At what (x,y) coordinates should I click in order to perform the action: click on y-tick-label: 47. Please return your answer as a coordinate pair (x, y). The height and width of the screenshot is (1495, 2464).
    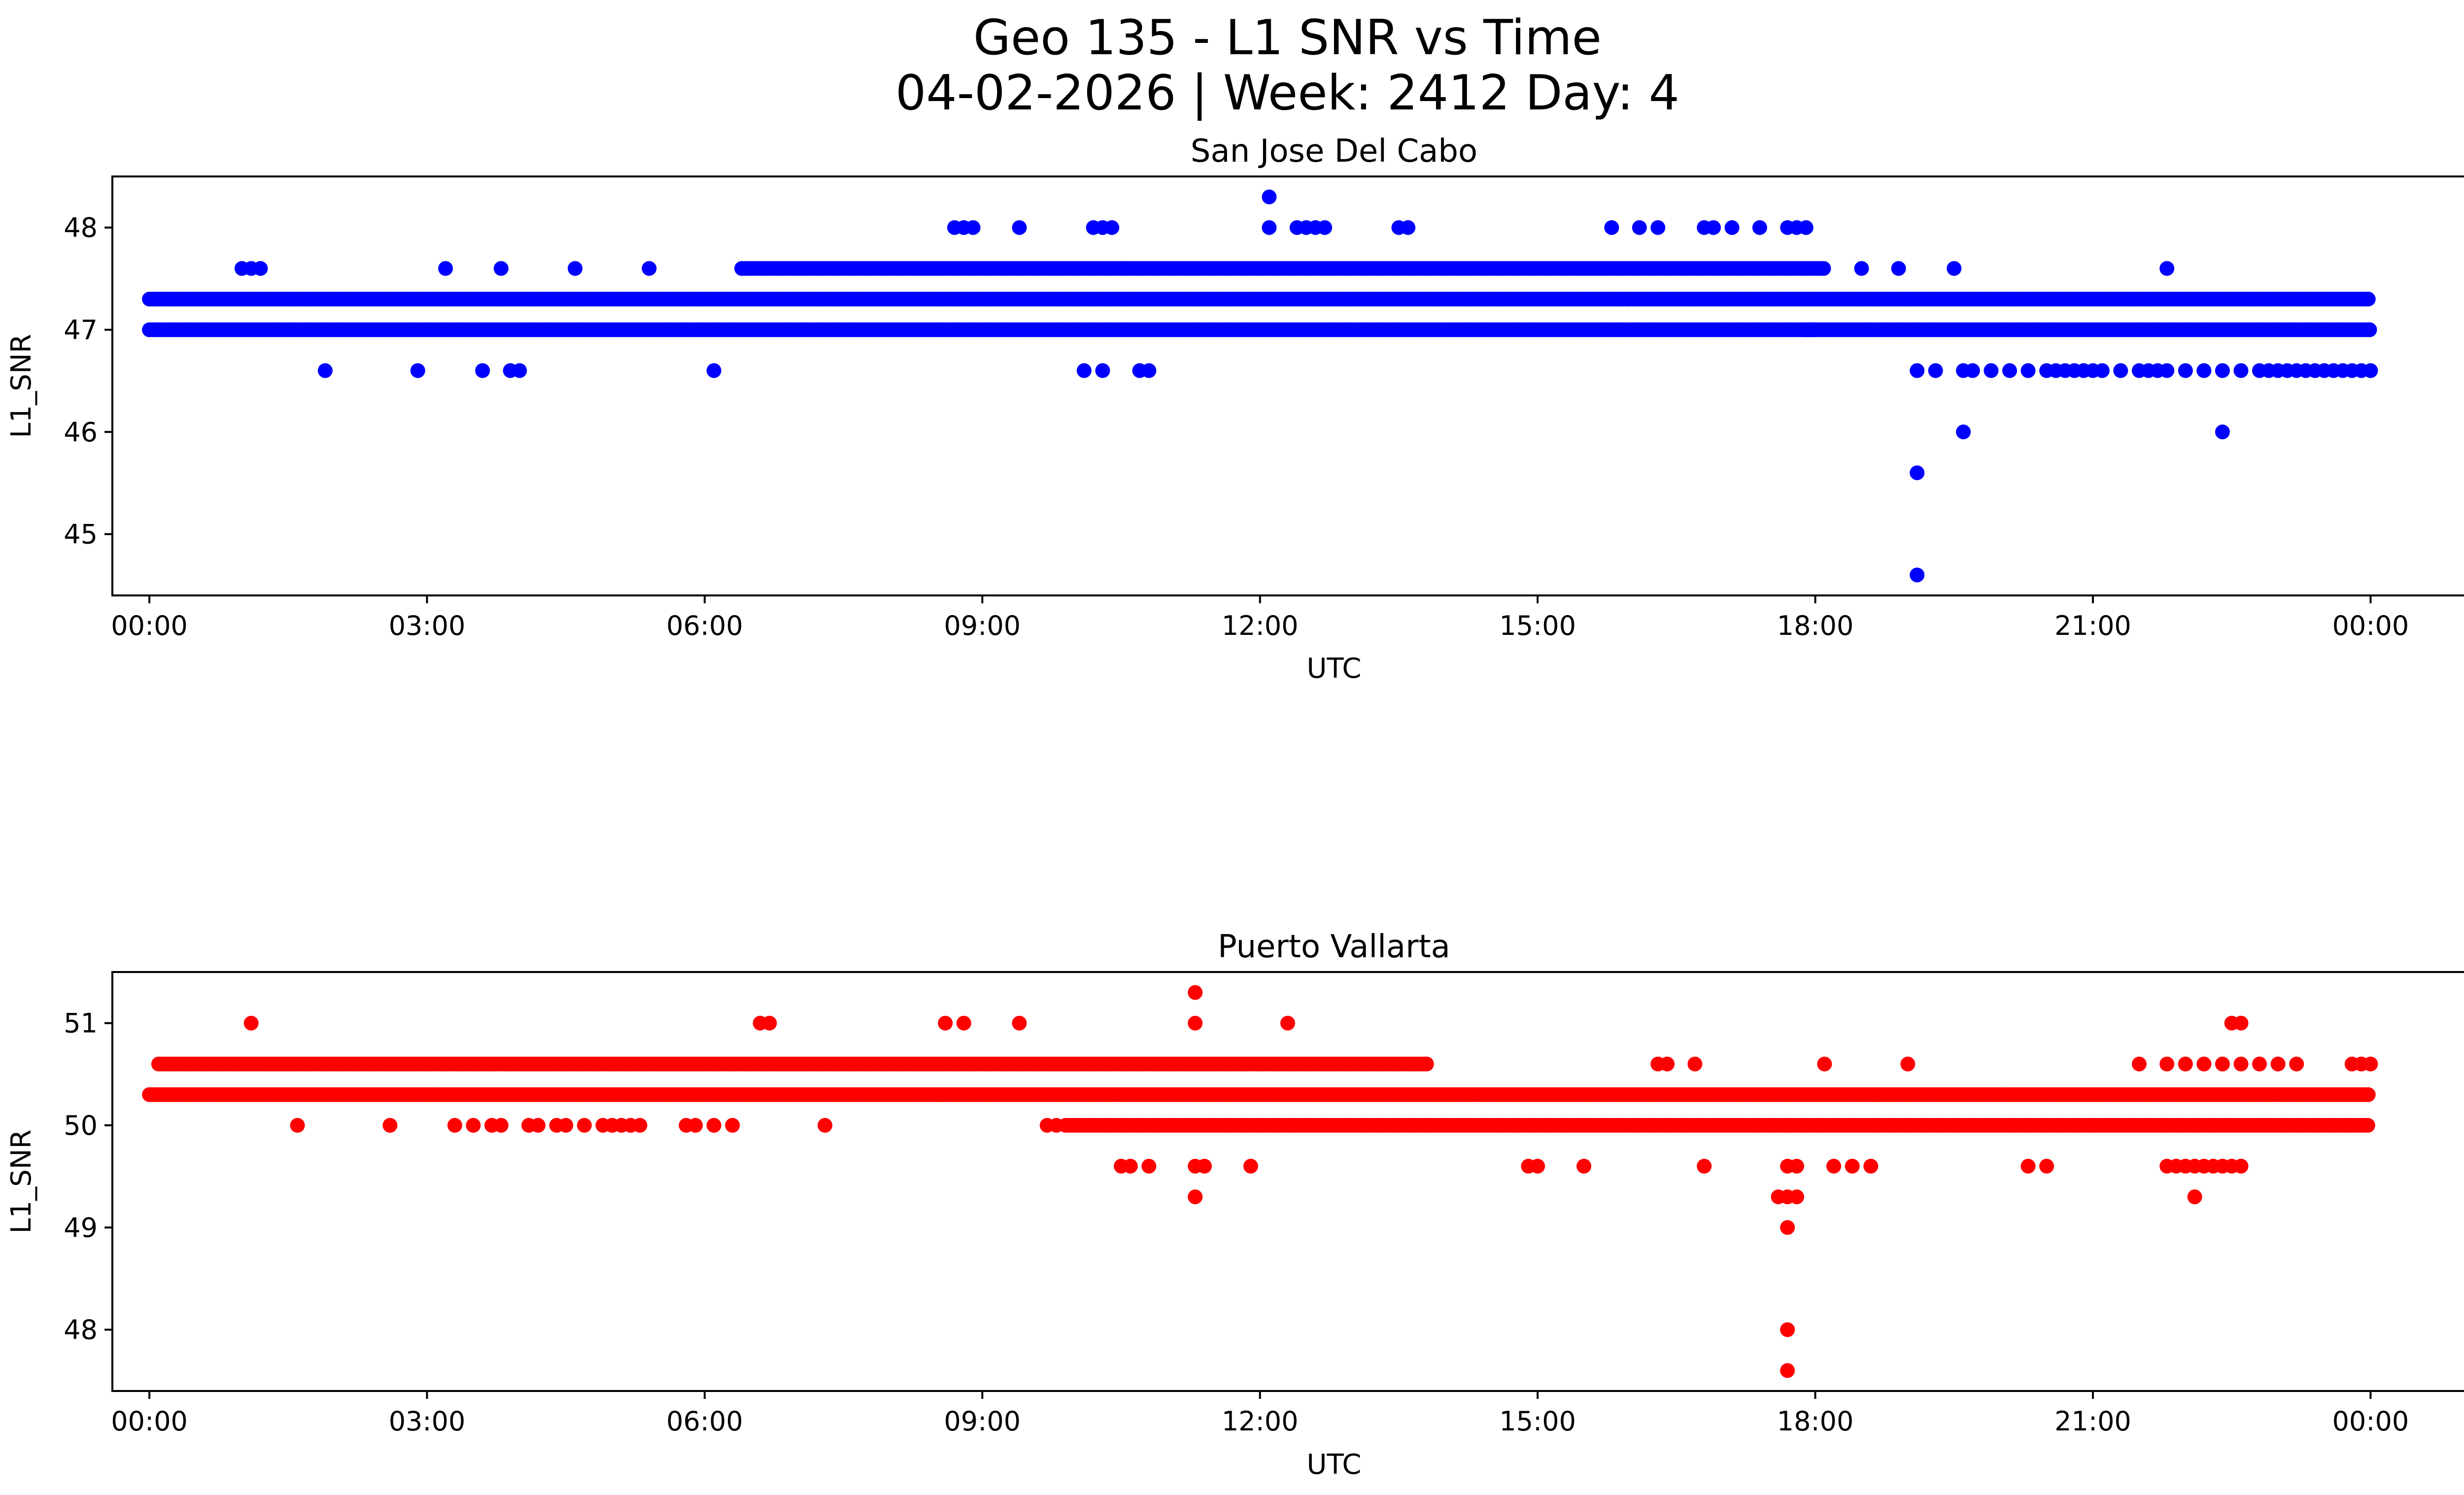
    Looking at the image, I should click on (81, 330).